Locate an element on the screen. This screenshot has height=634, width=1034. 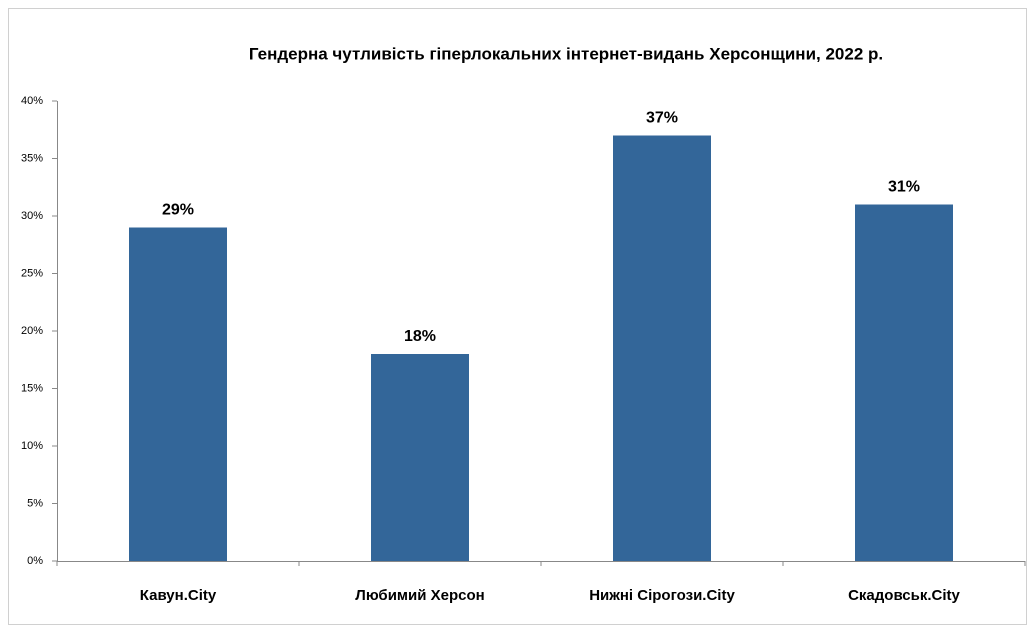
y-tick-label: 10% is located at coordinates (32, 446).